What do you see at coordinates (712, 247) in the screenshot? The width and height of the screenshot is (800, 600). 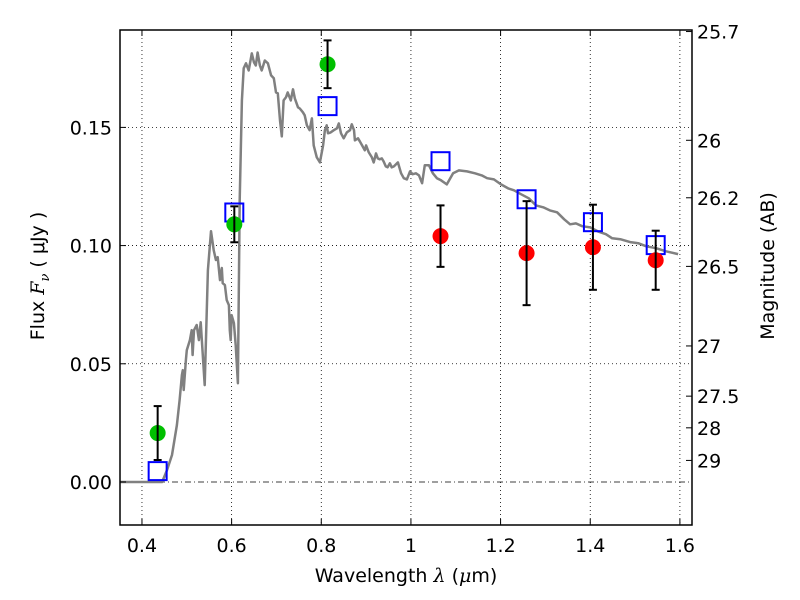 I see `y2-axis-magnitude: 25.7 26 26.2 26.5 27 27.5 28 29` at bounding box center [712, 247].